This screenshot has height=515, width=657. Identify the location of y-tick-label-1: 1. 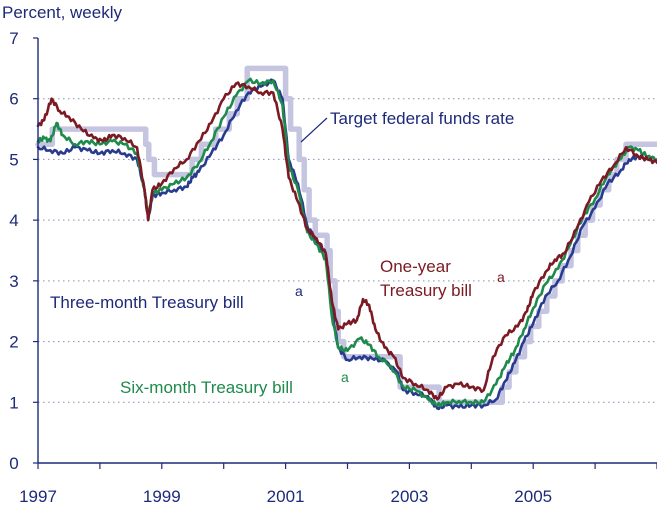
(13, 402).